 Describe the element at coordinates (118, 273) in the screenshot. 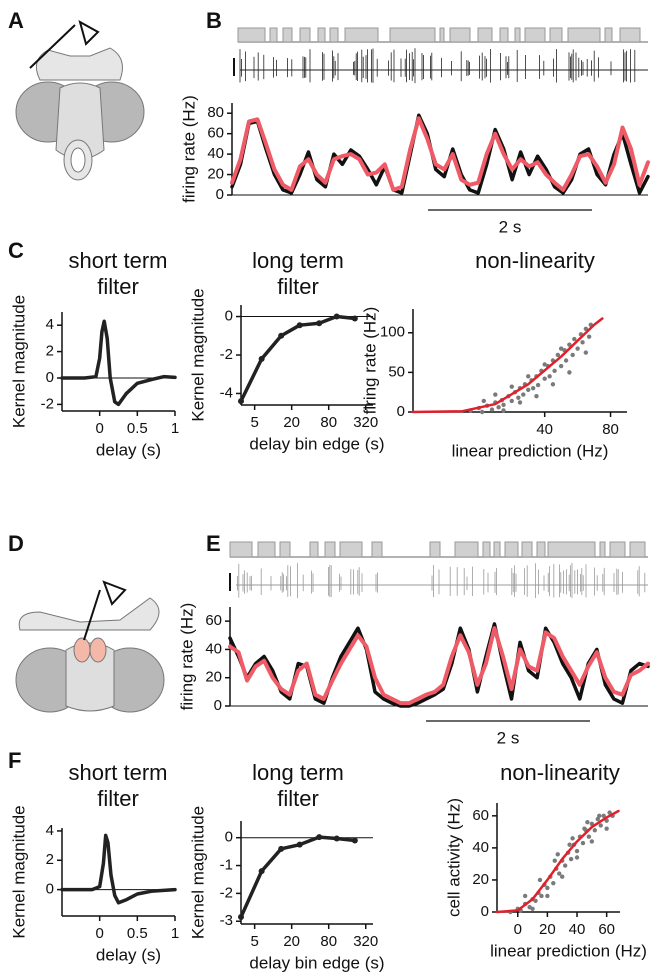

I see `chart-title: short term filter` at that location.